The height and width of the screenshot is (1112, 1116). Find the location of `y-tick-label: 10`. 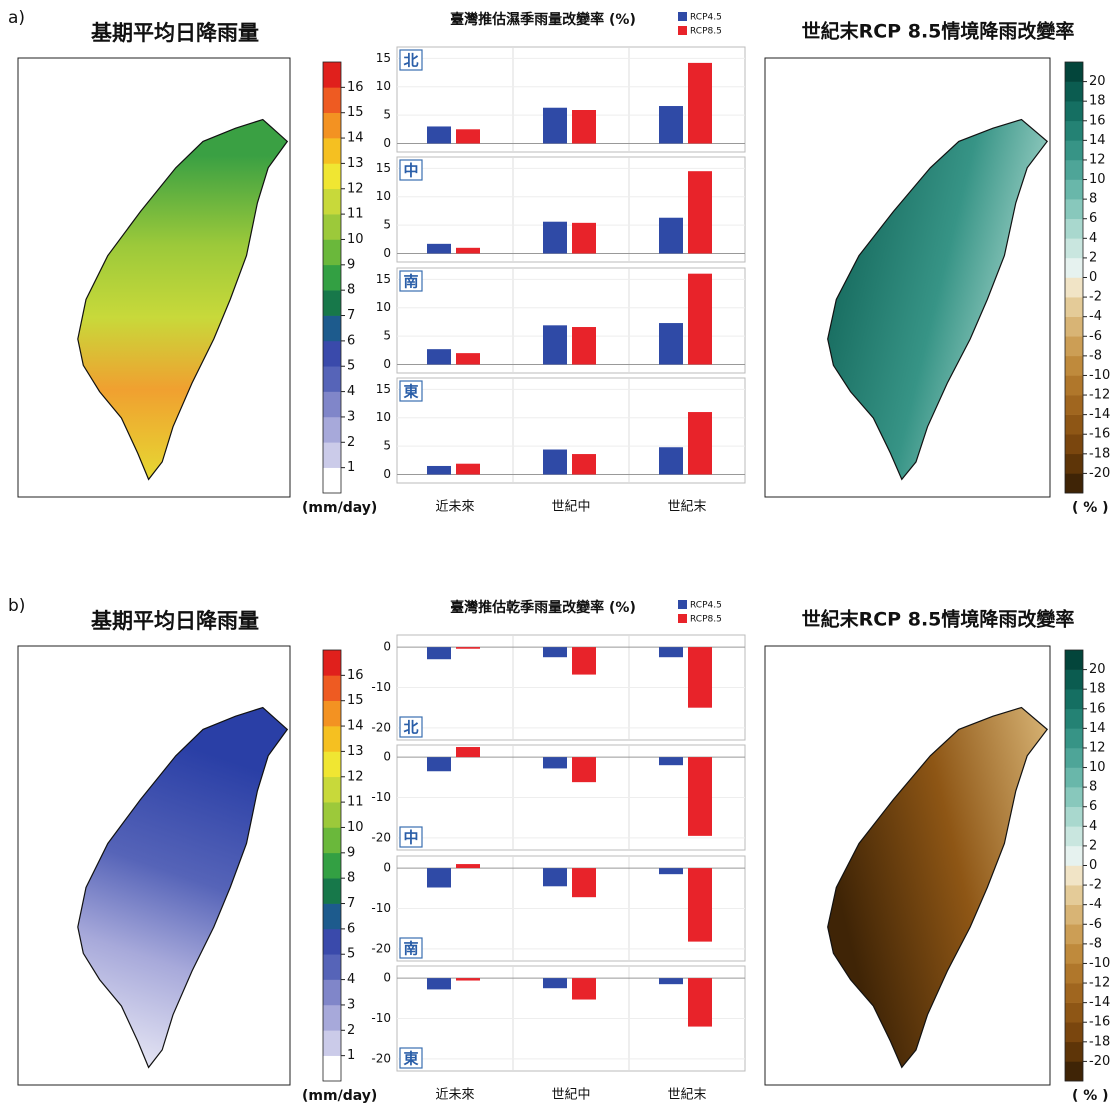

y-tick-label: 10 is located at coordinates (383, 86).